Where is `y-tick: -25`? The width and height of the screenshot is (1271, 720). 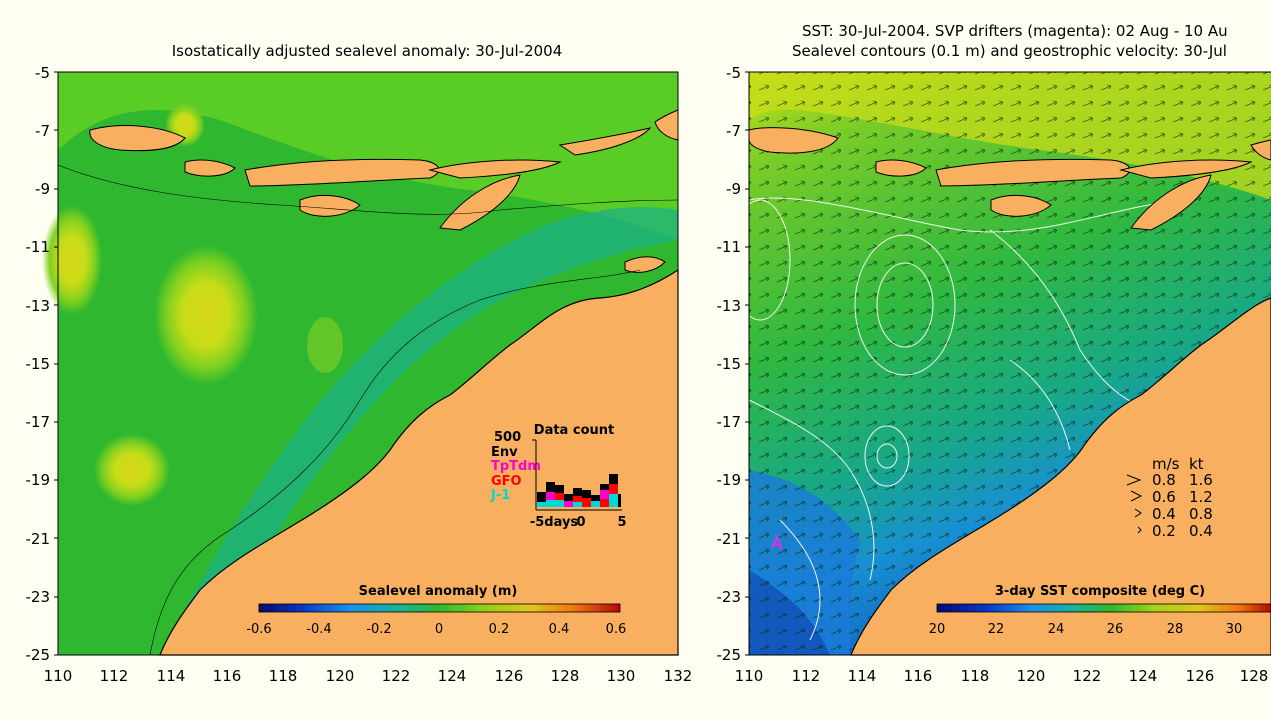
y-tick: -25 is located at coordinates (729, 655).